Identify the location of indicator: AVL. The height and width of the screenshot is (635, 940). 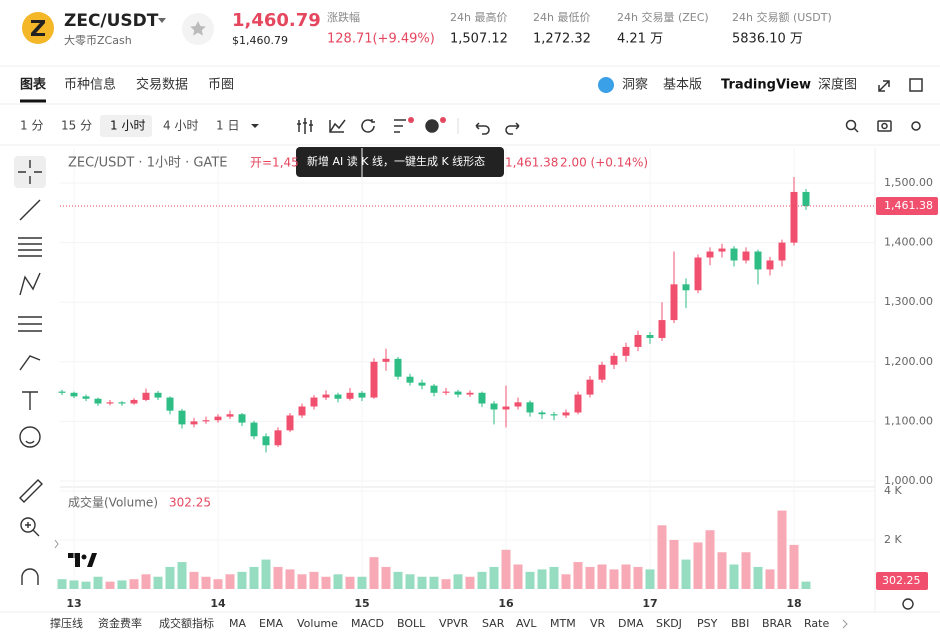
(526, 623).